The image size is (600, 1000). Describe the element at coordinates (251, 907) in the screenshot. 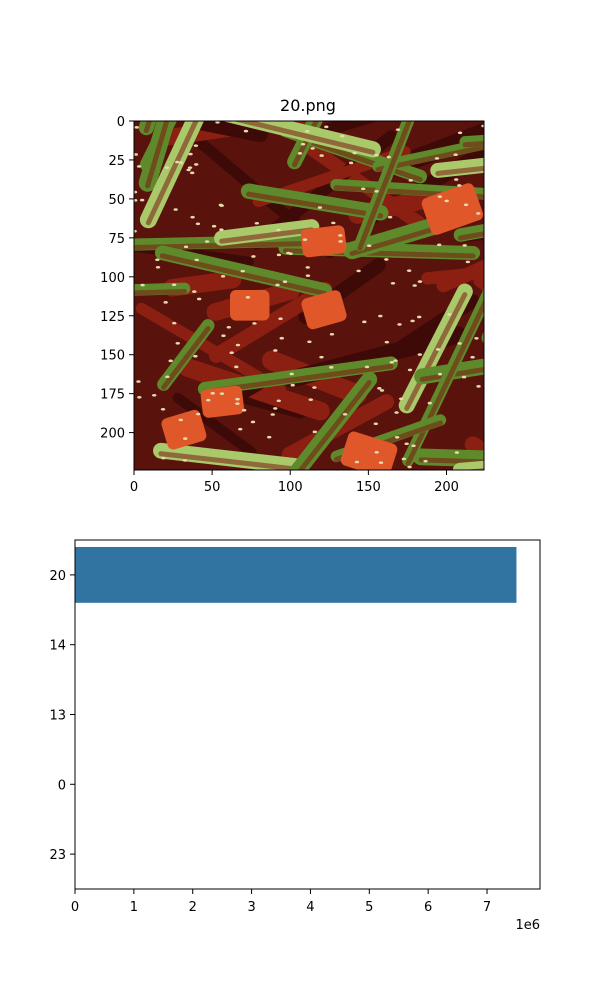

I see `bar-x-tick-label: 3` at that location.